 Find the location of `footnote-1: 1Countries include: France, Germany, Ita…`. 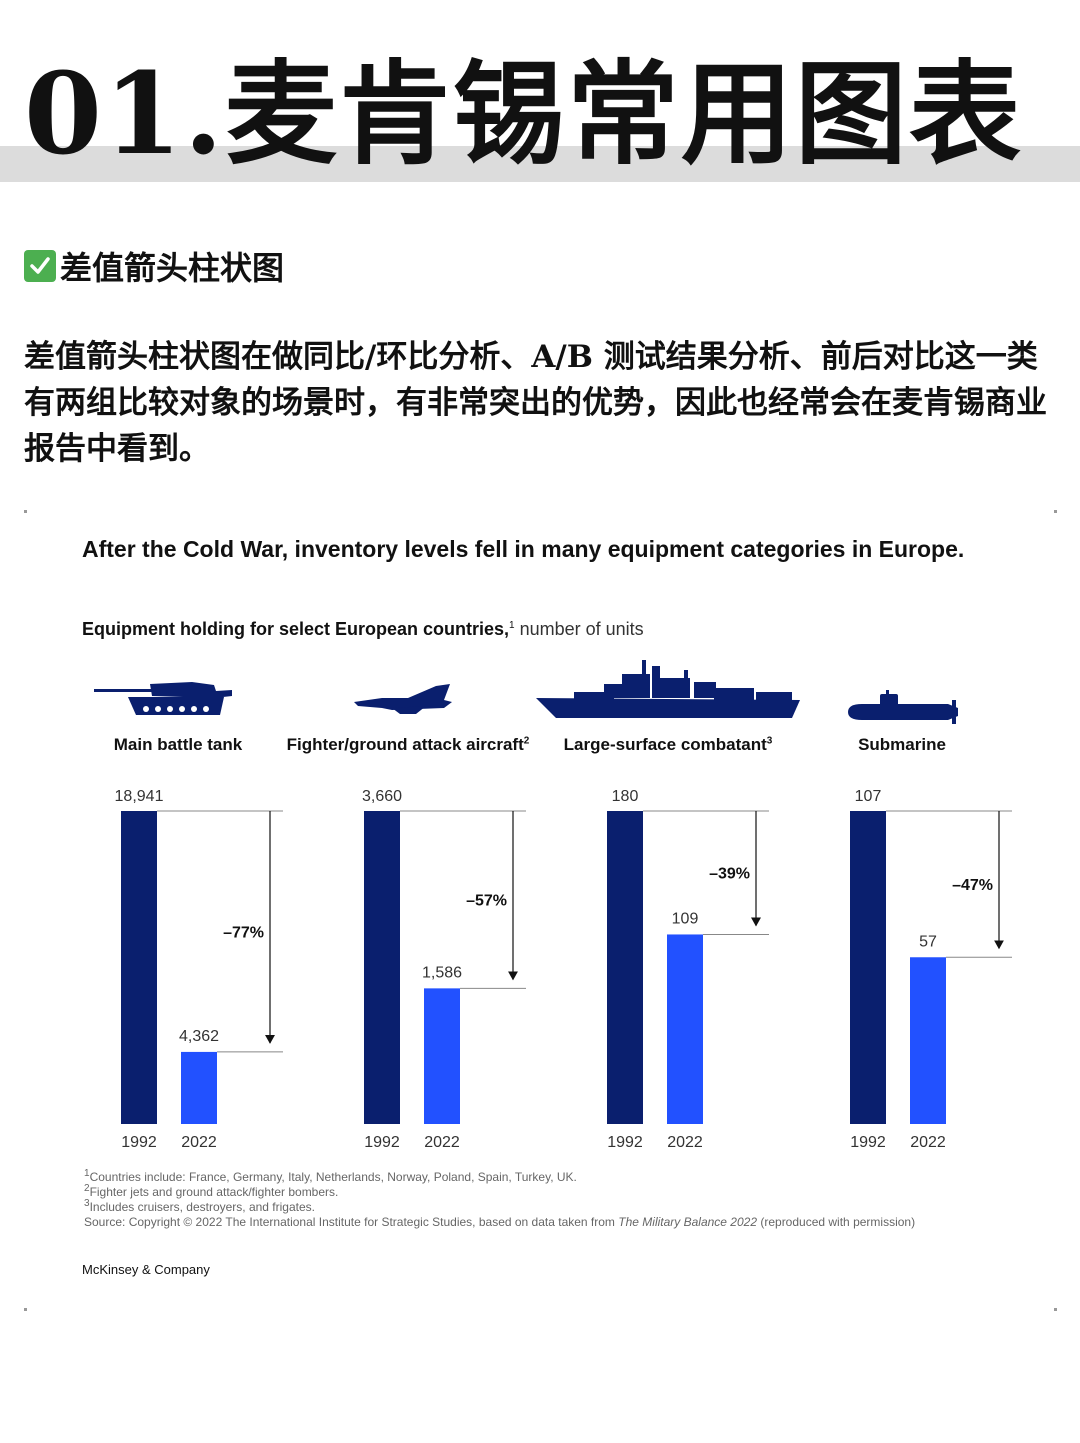

footnote-1: 1Countries include: France, Germany, Ita… is located at coordinates (330, 1176).